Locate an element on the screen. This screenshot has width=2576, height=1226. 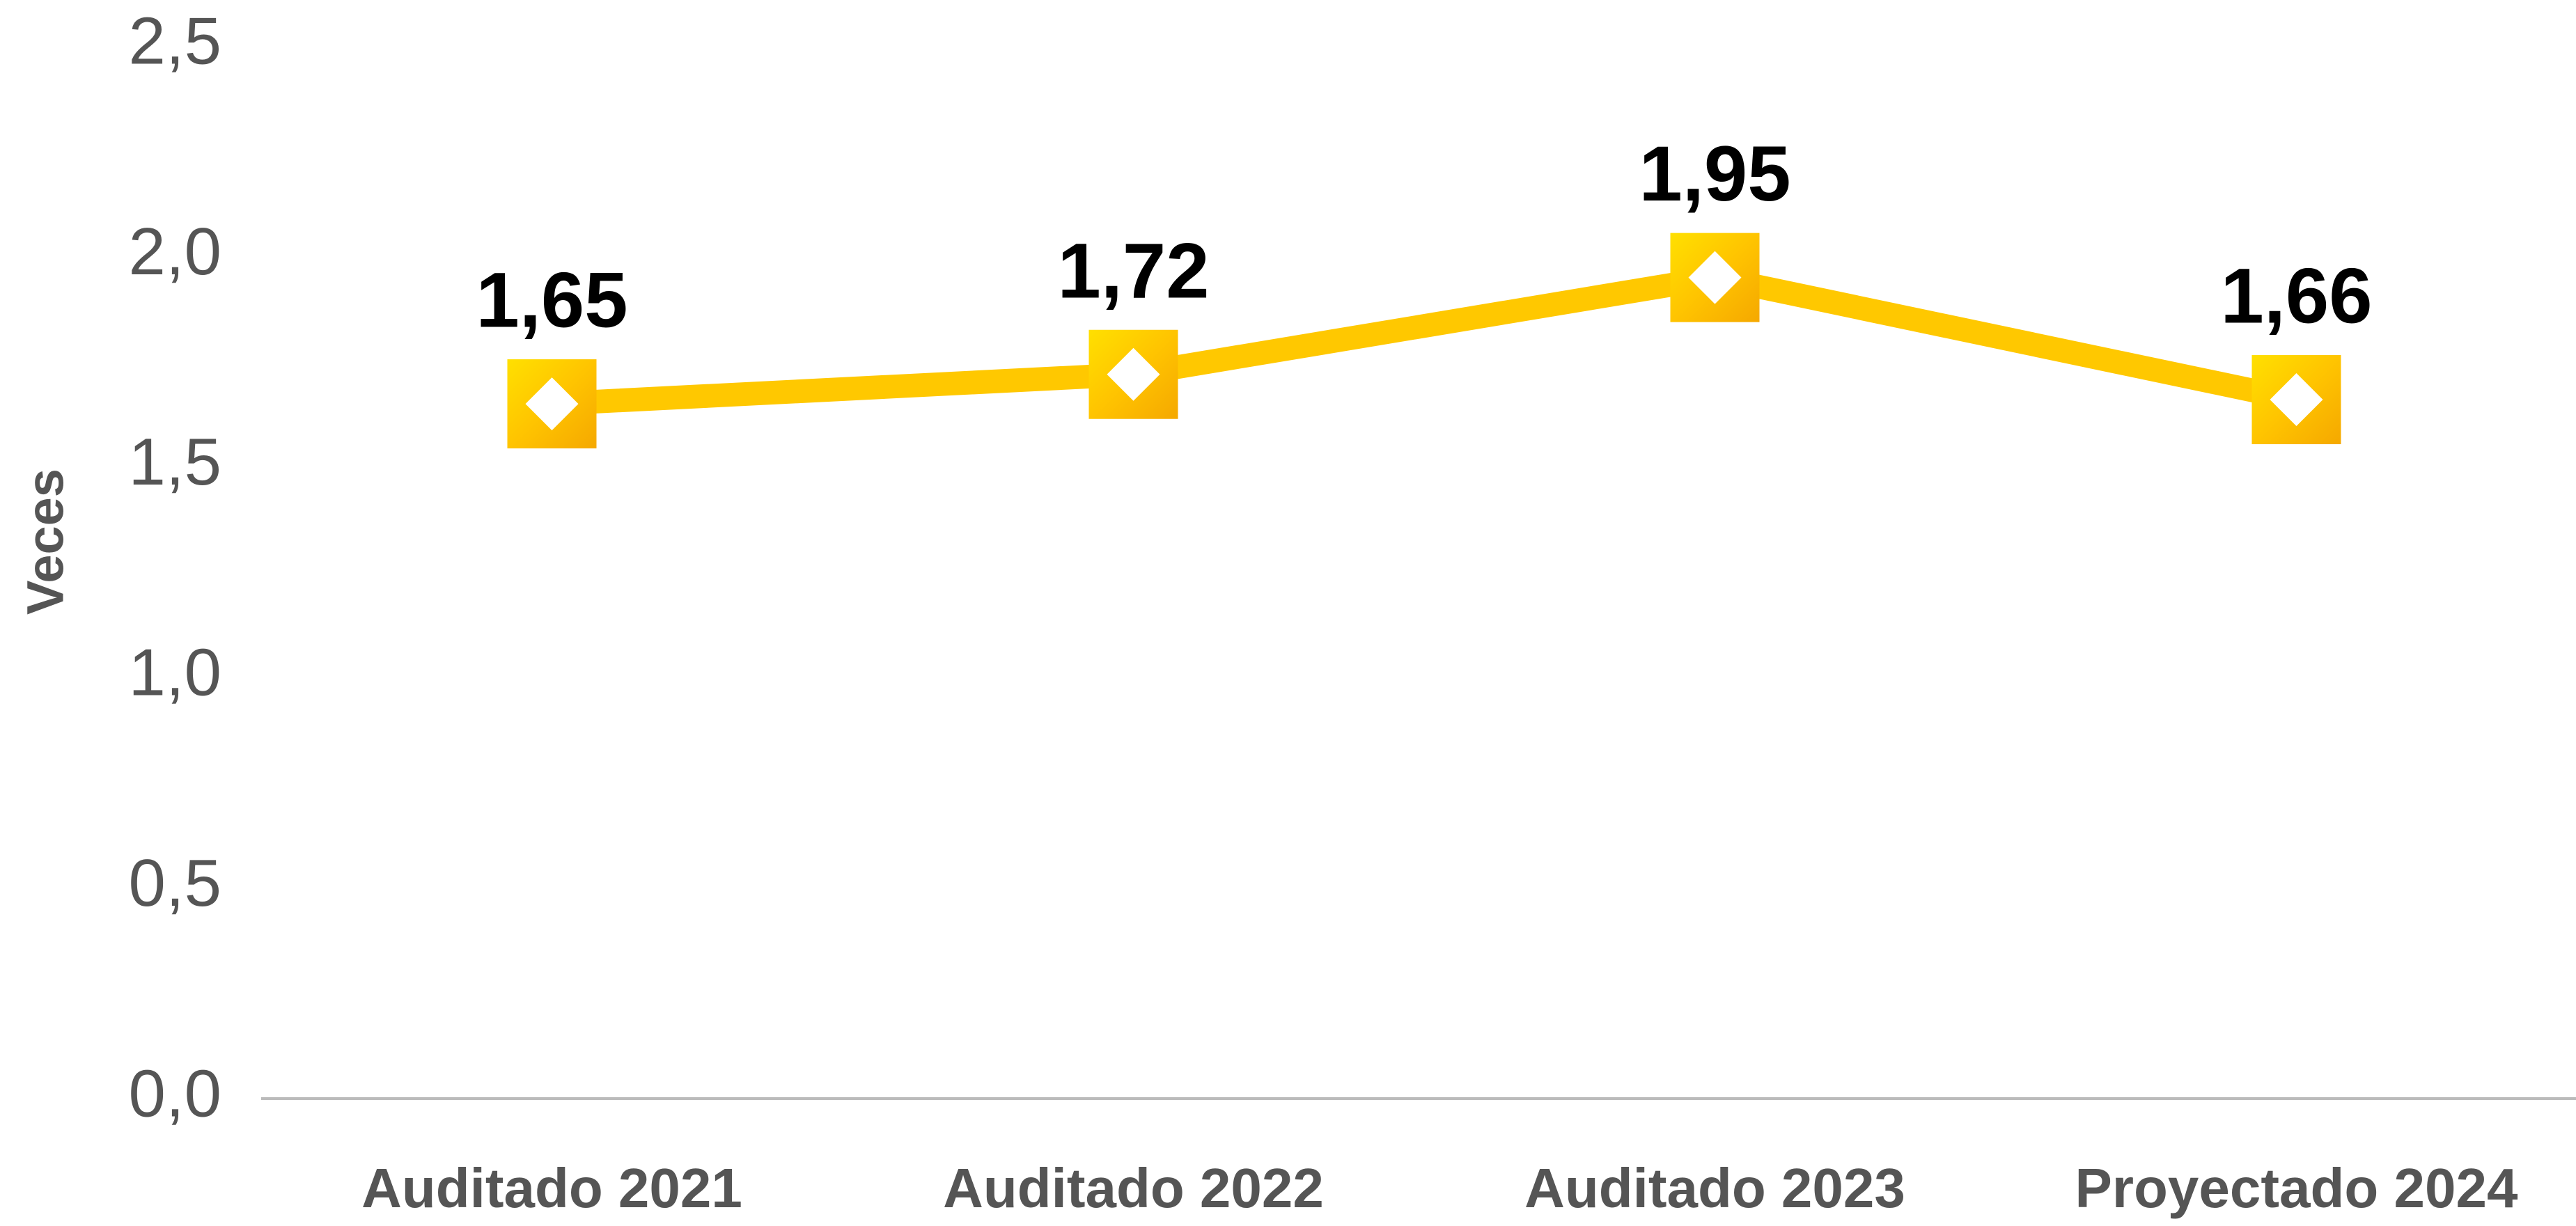
y-tick-label: 0,5 is located at coordinates (175, 883).